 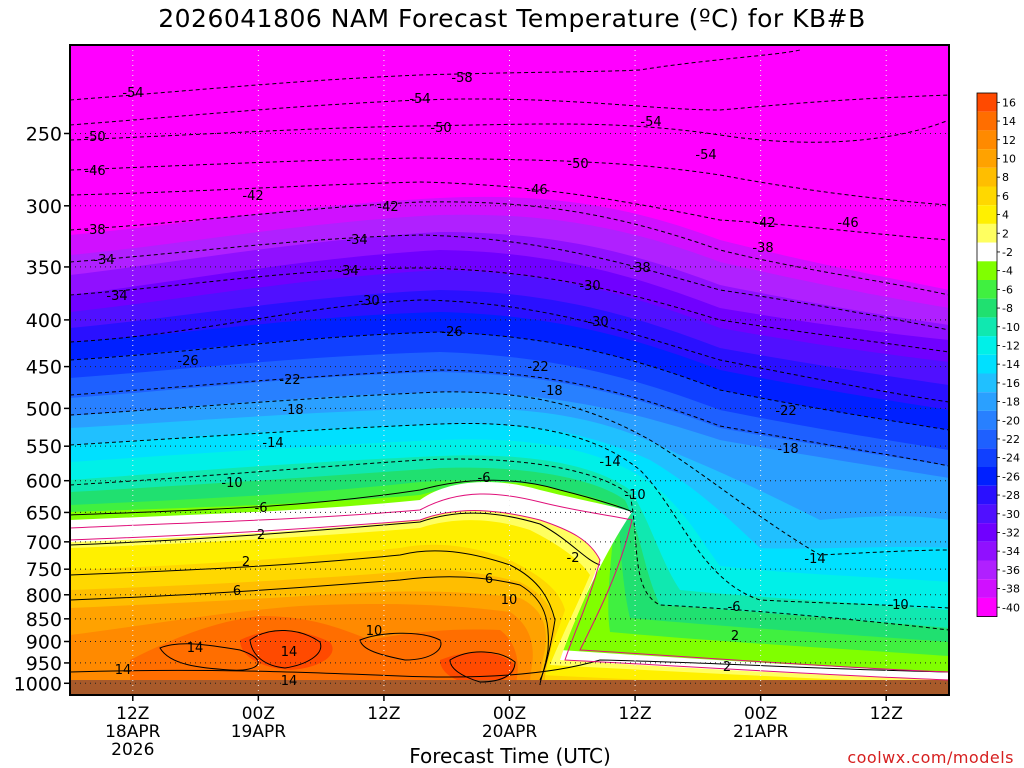 I want to click on colorbar-label: 2, so click(x=1005, y=233).